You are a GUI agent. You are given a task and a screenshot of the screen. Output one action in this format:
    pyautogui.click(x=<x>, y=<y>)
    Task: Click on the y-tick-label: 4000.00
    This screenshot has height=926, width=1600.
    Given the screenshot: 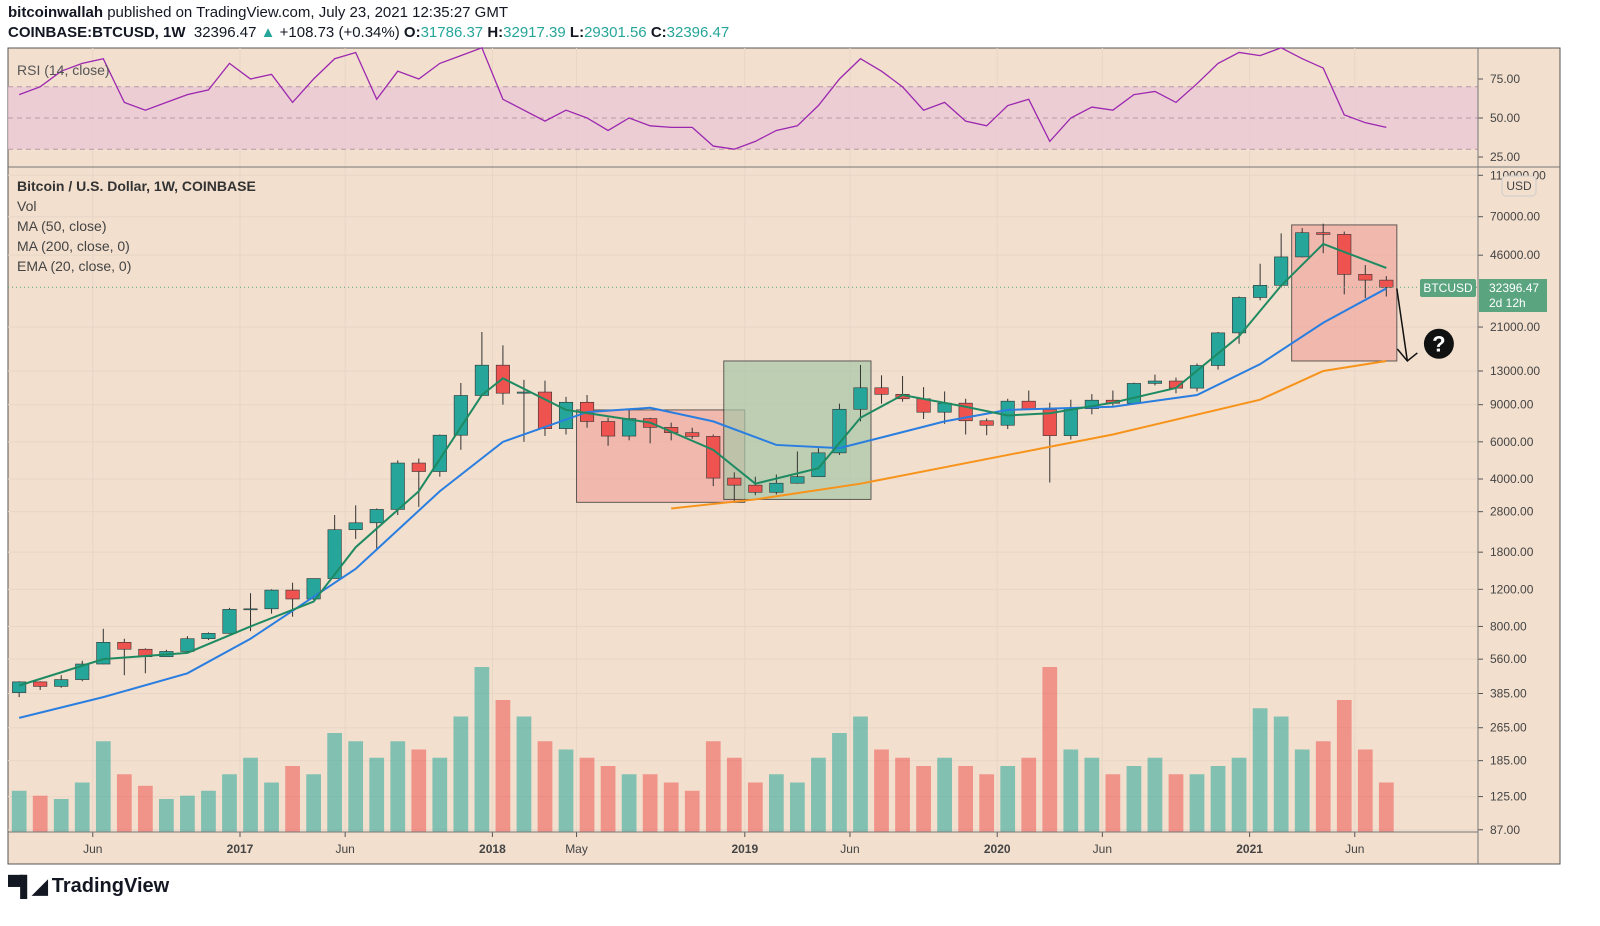 What is the action you would take?
    pyautogui.click(x=1512, y=479)
    